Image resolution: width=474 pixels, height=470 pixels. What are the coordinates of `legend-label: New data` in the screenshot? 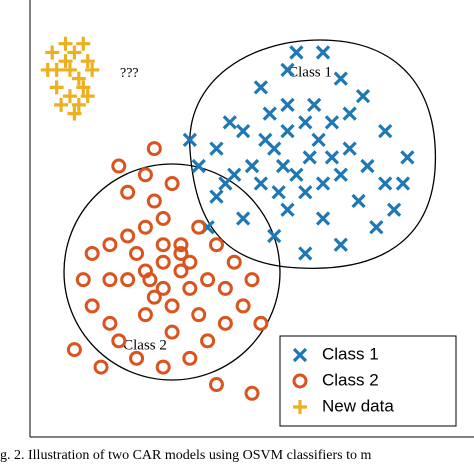 It's located at (358, 405).